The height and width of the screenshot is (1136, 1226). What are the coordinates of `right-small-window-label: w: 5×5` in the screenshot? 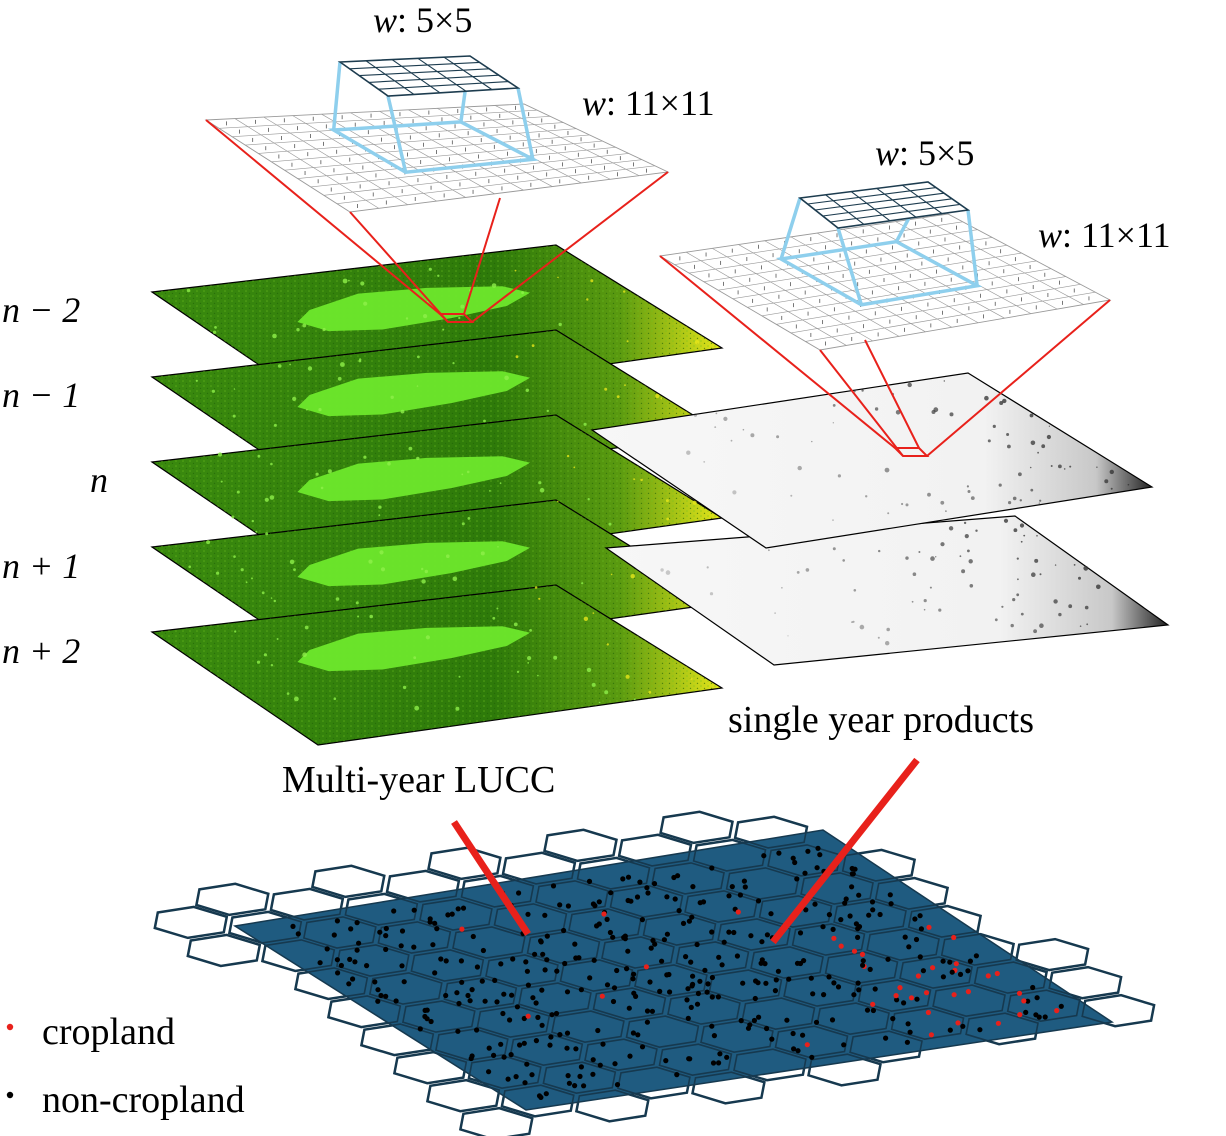 It's located at (924, 153).